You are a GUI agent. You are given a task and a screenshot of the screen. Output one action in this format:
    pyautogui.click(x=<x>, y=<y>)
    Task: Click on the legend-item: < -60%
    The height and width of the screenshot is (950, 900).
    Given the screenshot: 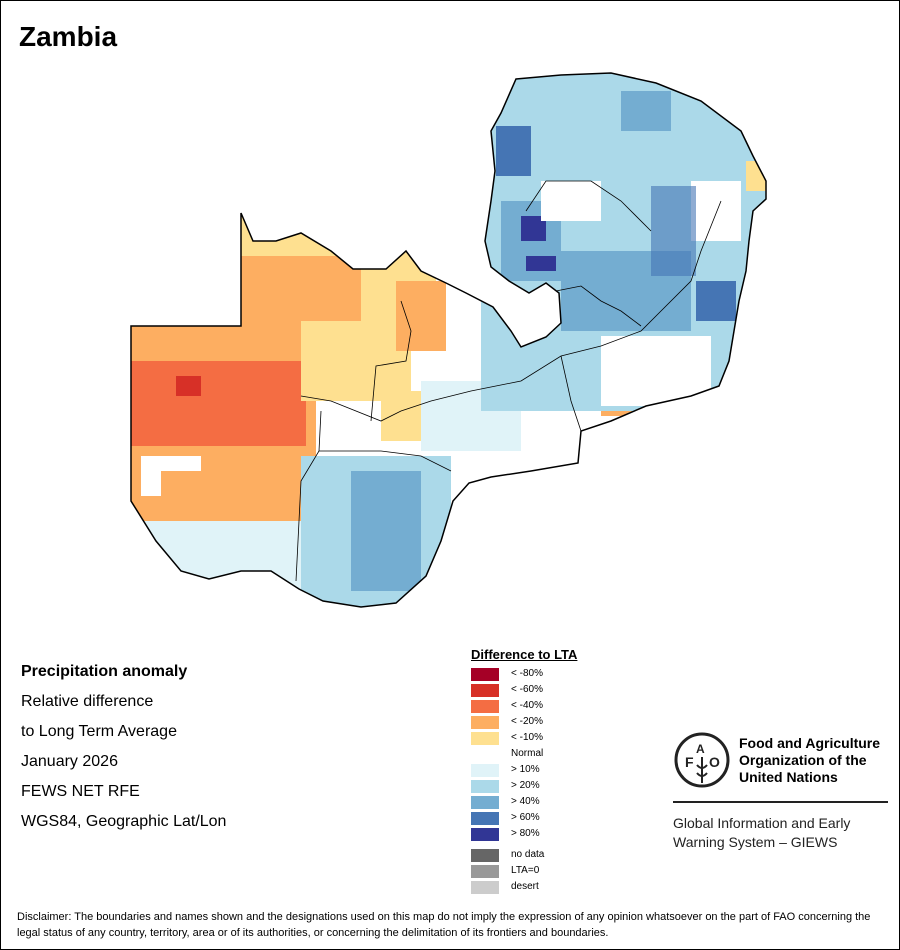 What is the action you would take?
    pyautogui.click(x=524, y=690)
    